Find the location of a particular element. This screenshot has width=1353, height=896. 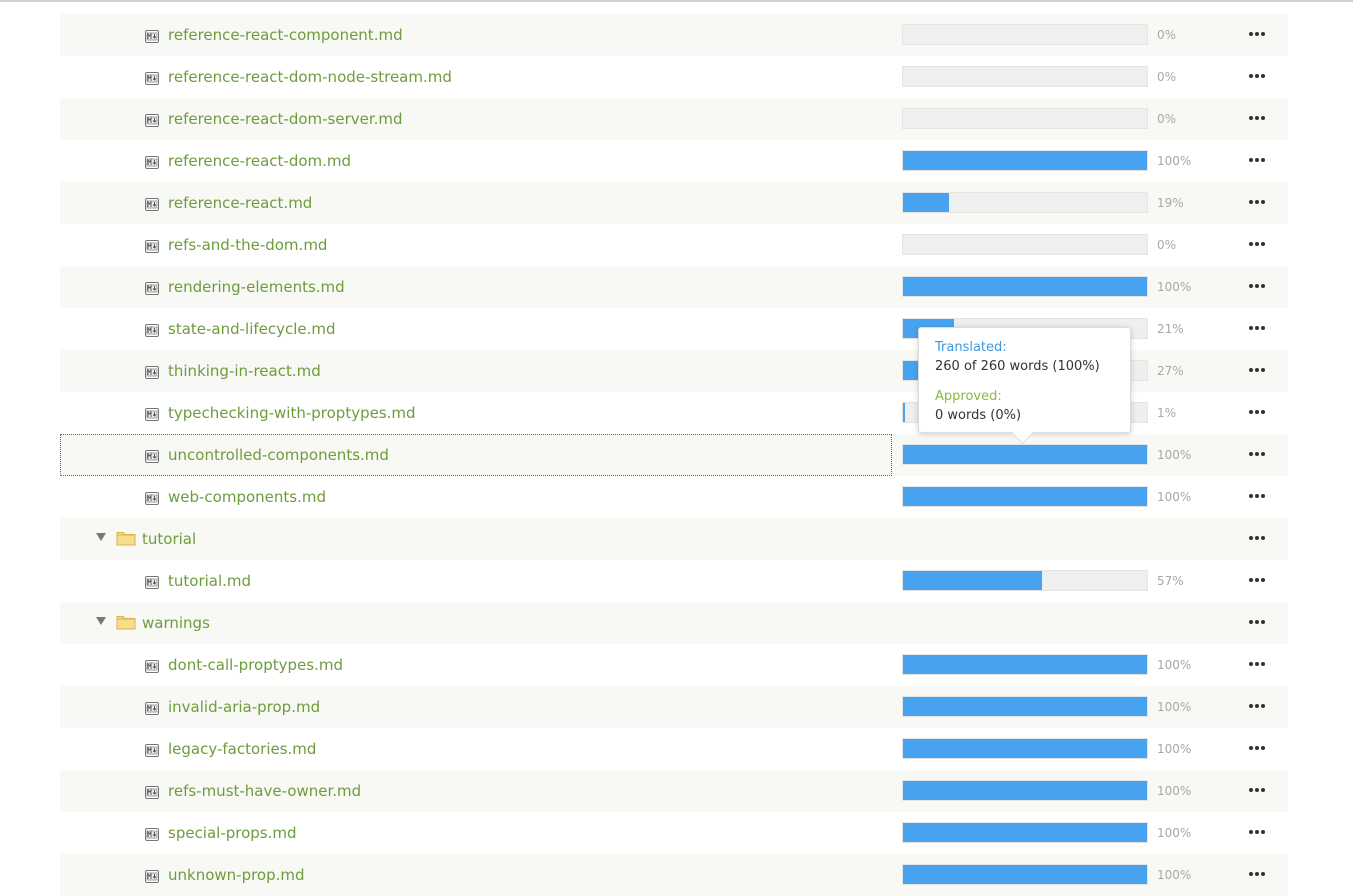

folder-row: tutorial is located at coordinates (674, 539).